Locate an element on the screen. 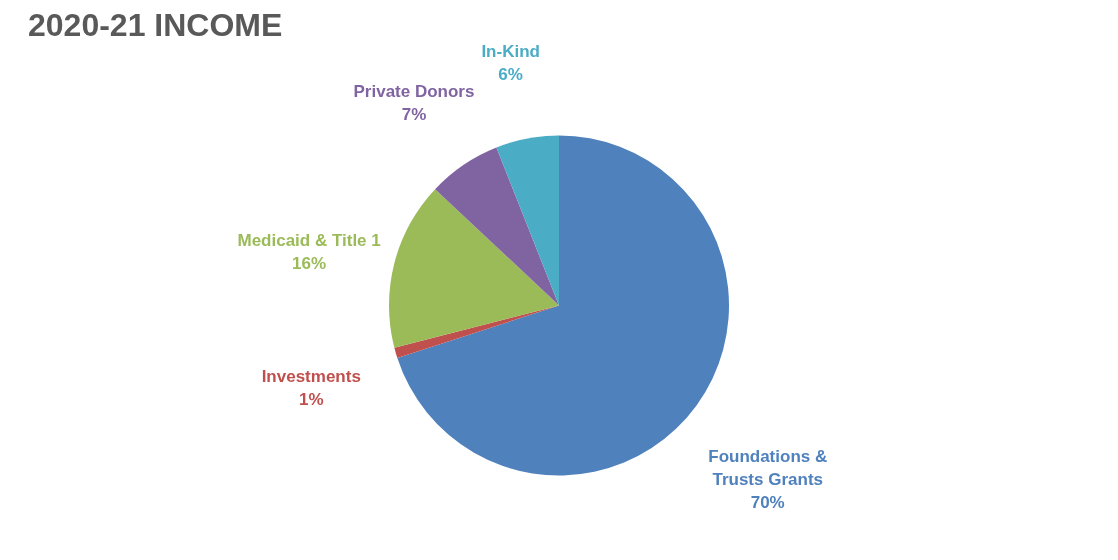  data-label: 6% is located at coordinates (510, 75).